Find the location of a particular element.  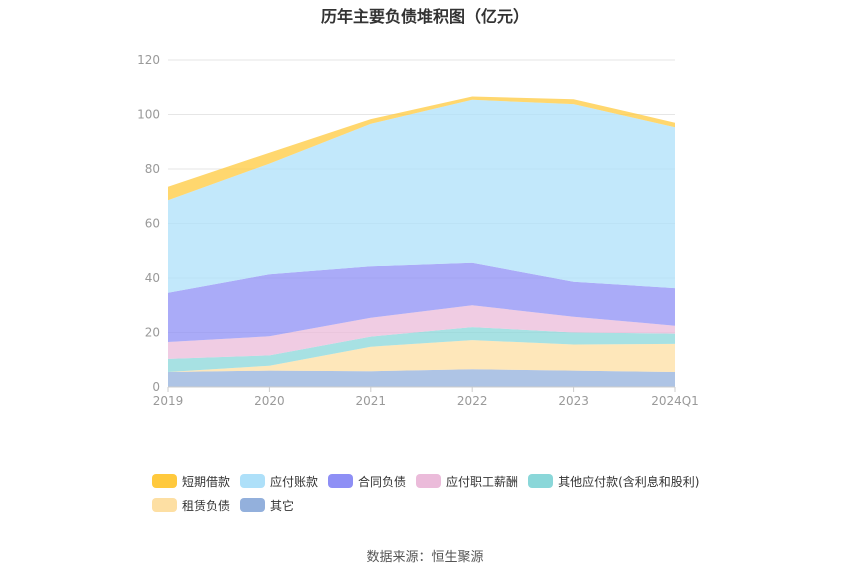

data-source-note: 数据来源：恒生聚源 is located at coordinates (425, 557).